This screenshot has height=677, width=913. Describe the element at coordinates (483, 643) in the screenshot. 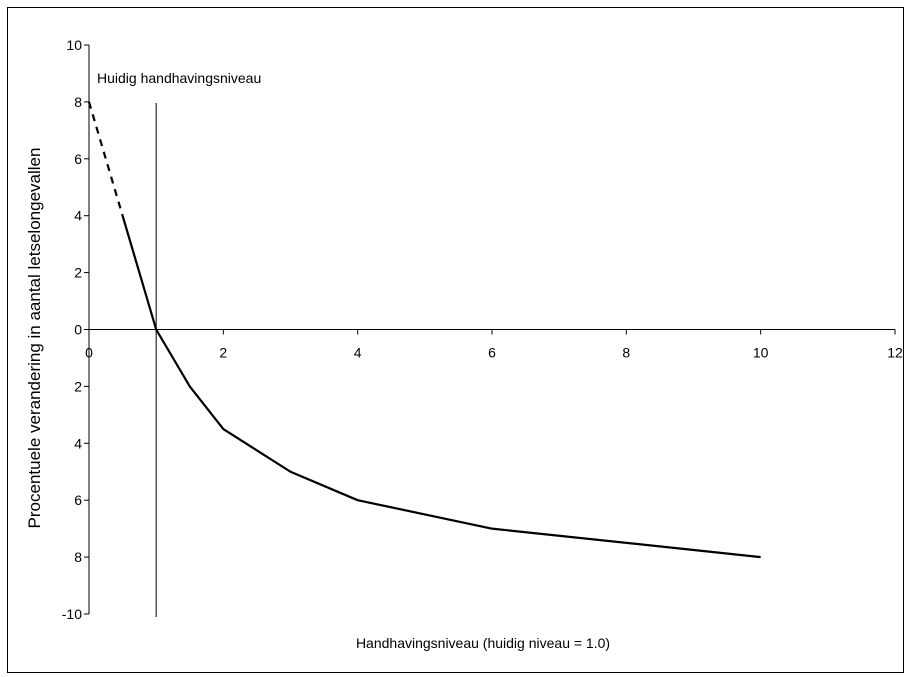

I see `x-axis-title: Handhavingsniveau (huidig niveau = 1.0)` at that location.